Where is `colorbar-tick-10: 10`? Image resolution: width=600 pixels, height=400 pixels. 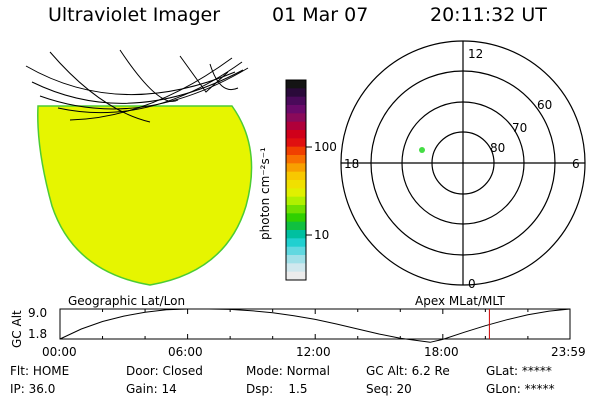 colorbar-tick-10: 10 is located at coordinates (322, 235).